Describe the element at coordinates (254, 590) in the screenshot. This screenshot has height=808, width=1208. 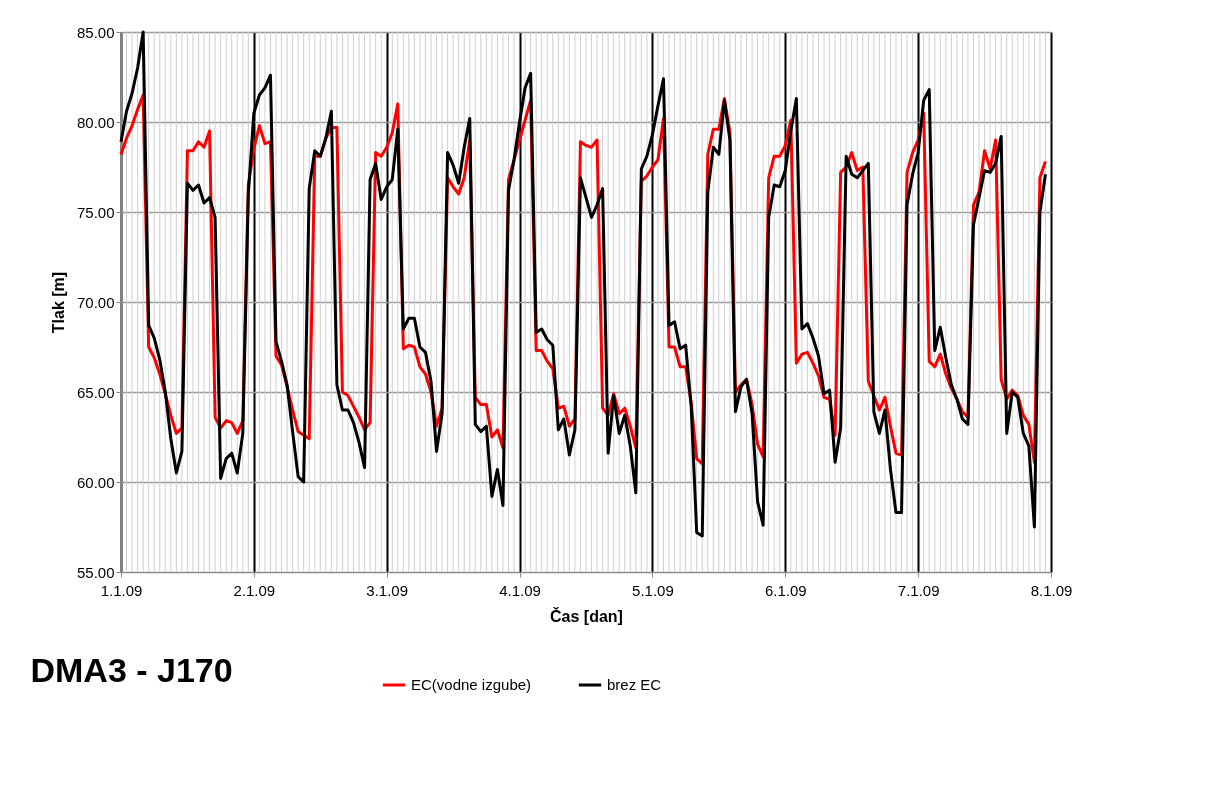
I see `x-tick-label: 2.1.09` at that location.